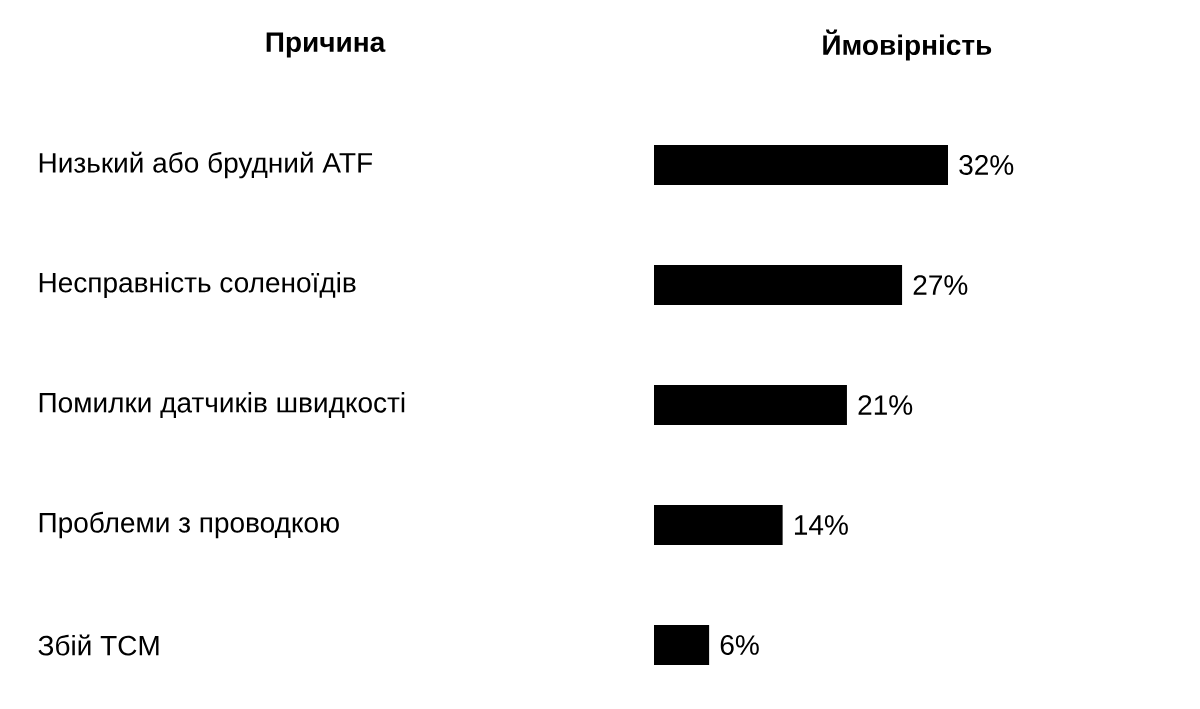 The image size is (1200, 709). What do you see at coordinates (739, 645) in the screenshot?
I see `data-label: 6%` at bounding box center [739, 645].